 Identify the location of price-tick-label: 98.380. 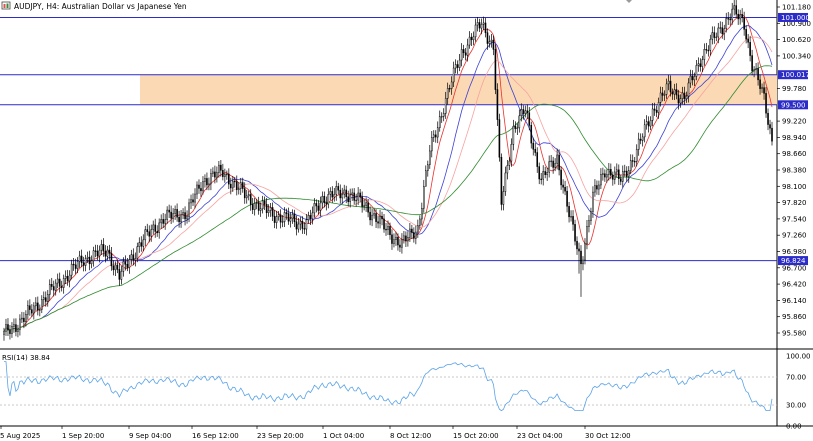
(794, 171).